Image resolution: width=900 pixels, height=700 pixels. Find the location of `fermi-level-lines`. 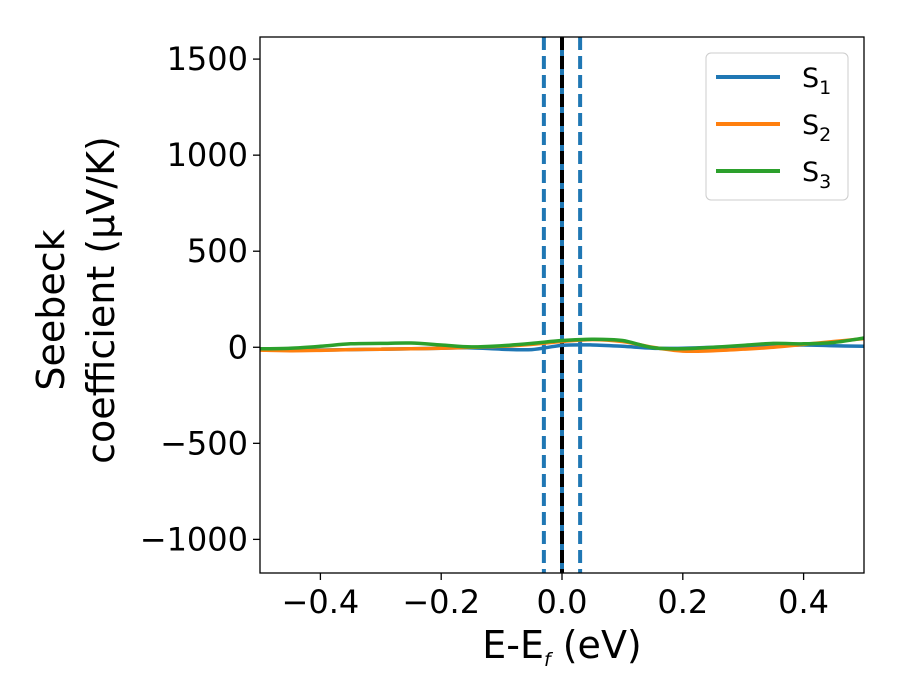

fermi-level-lines is located at coordinates (562, 305).